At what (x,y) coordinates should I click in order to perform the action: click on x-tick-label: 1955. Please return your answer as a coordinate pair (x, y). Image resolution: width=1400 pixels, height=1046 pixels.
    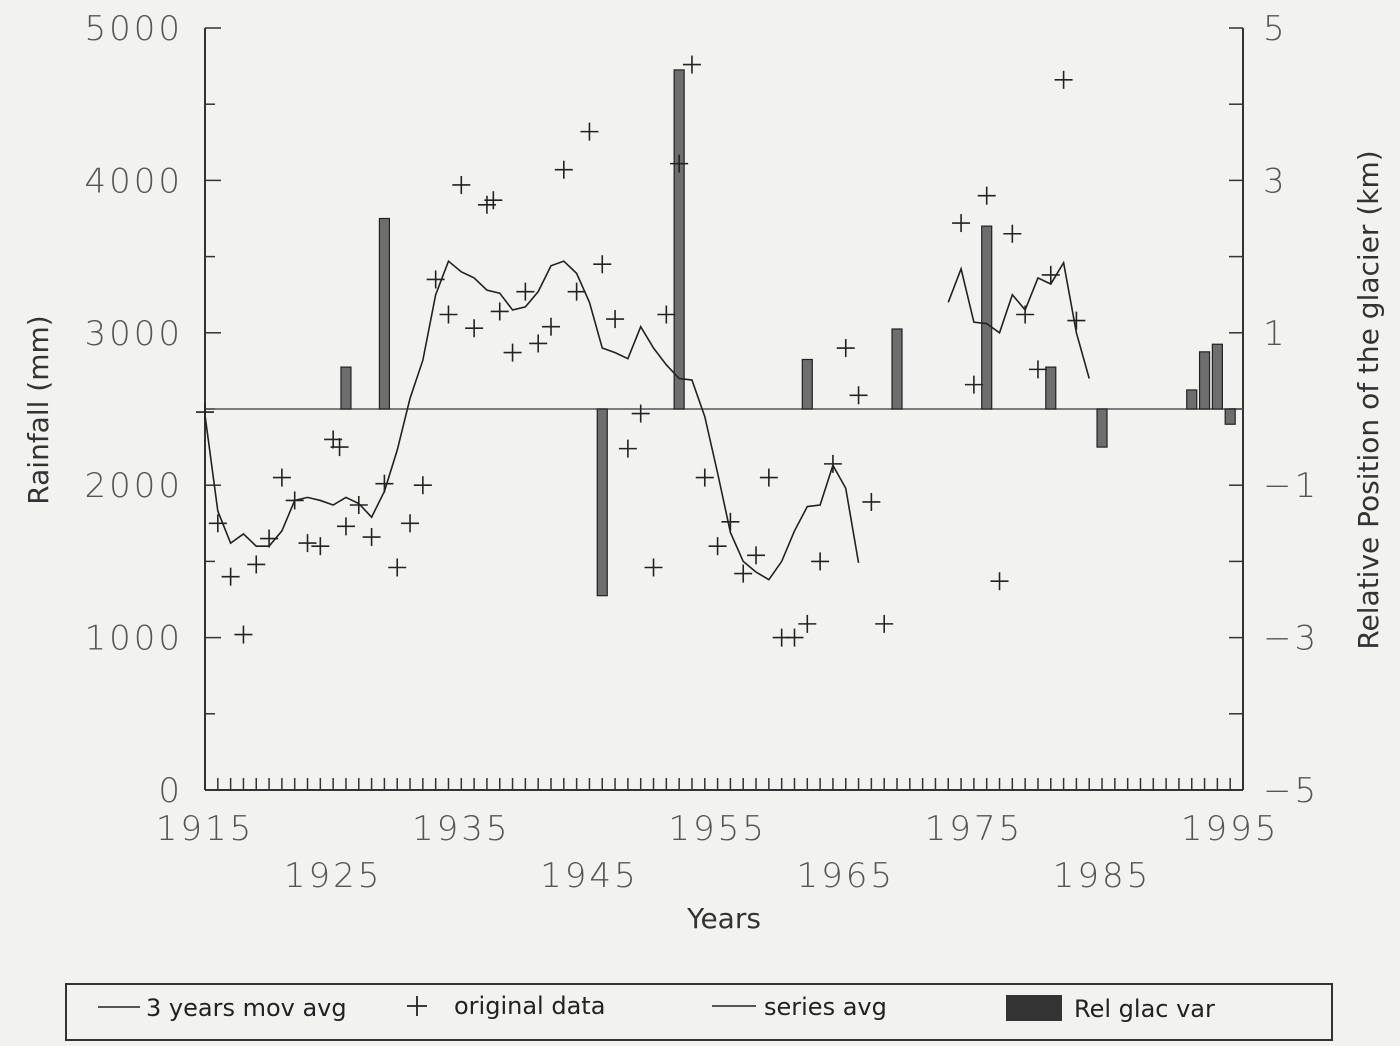
    Looking at the image, I should click on (717, 829).